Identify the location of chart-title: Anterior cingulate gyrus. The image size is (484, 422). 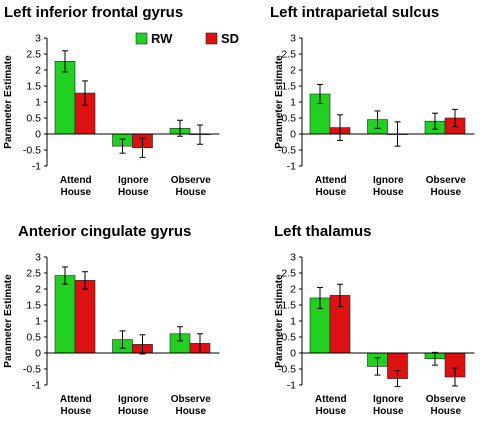
(104, 231).